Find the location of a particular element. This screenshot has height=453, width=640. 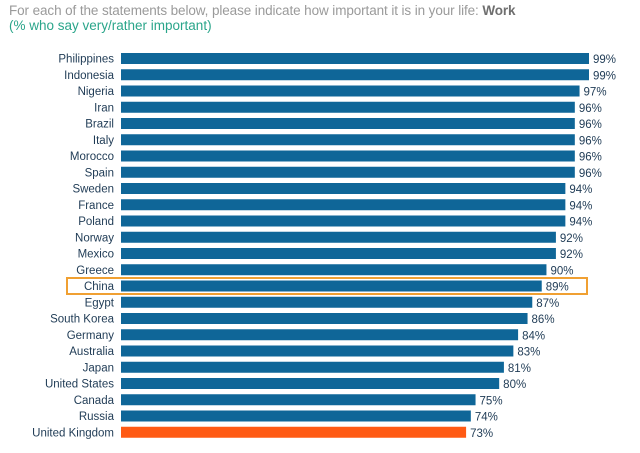

category-label: Brazil is located at coordinates (99, 125).